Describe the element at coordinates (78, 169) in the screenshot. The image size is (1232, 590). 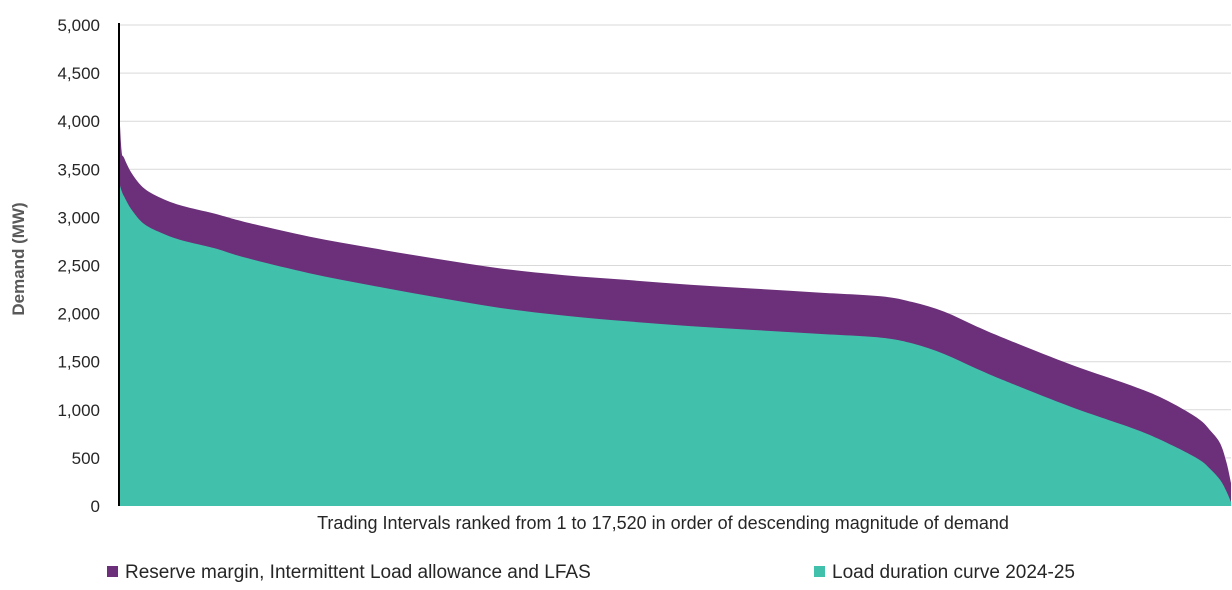
I see `y-tick-label: 3,500` at that location.